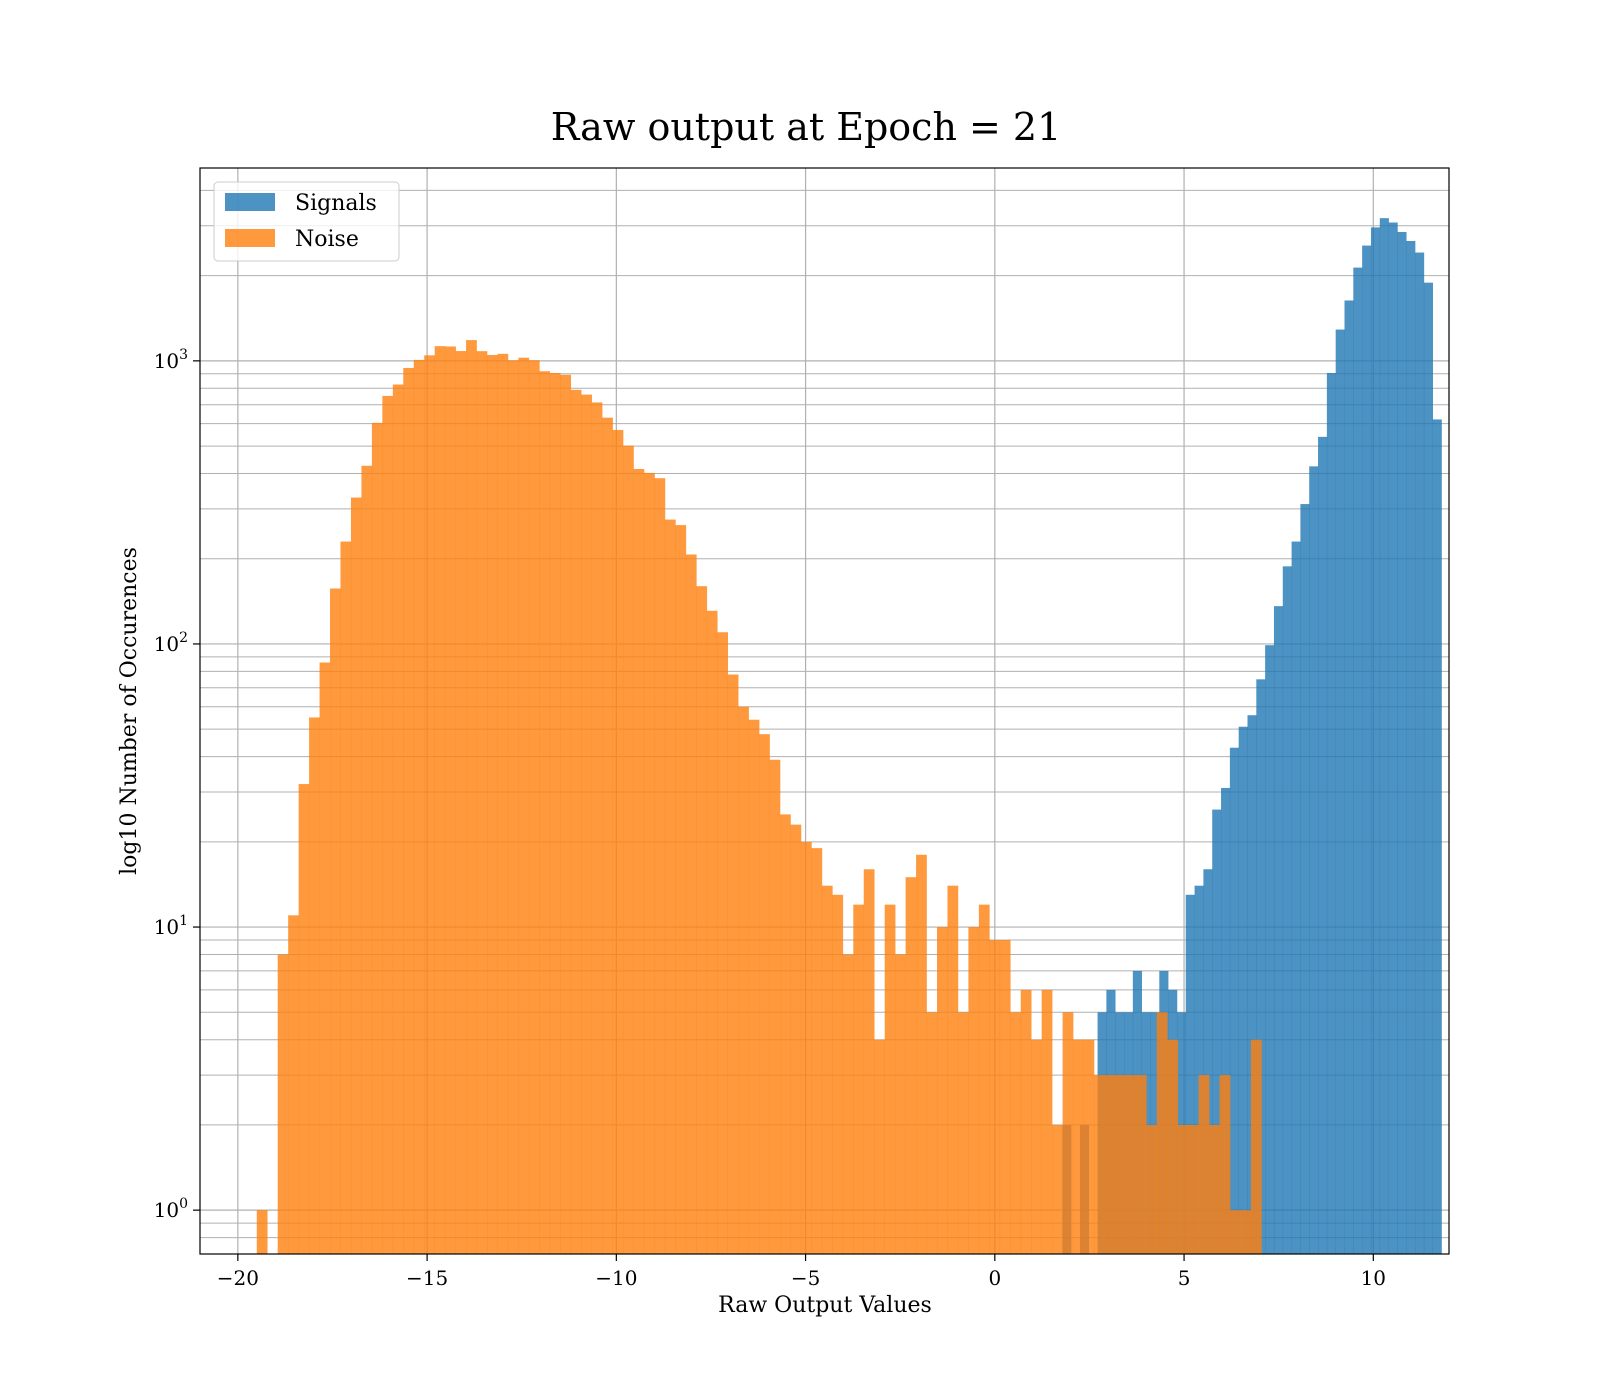  Describe the element at coordinates (177, 784) in the screenshot. I see `y-axis: 10⁰ 10¹ 10² 10³` at that location.